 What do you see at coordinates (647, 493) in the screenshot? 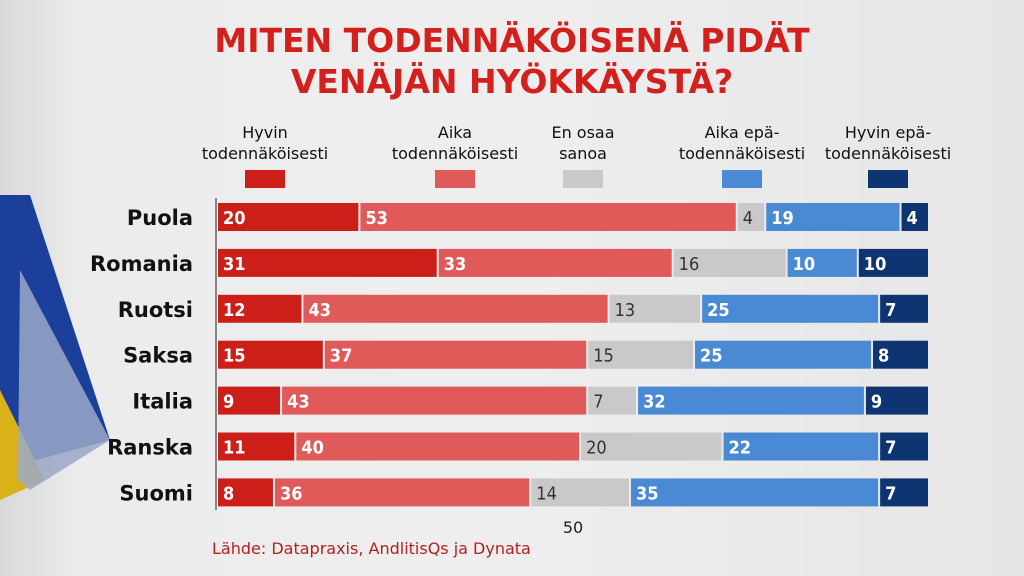
I see `data-label: 35` at bounding box center [647, 493].